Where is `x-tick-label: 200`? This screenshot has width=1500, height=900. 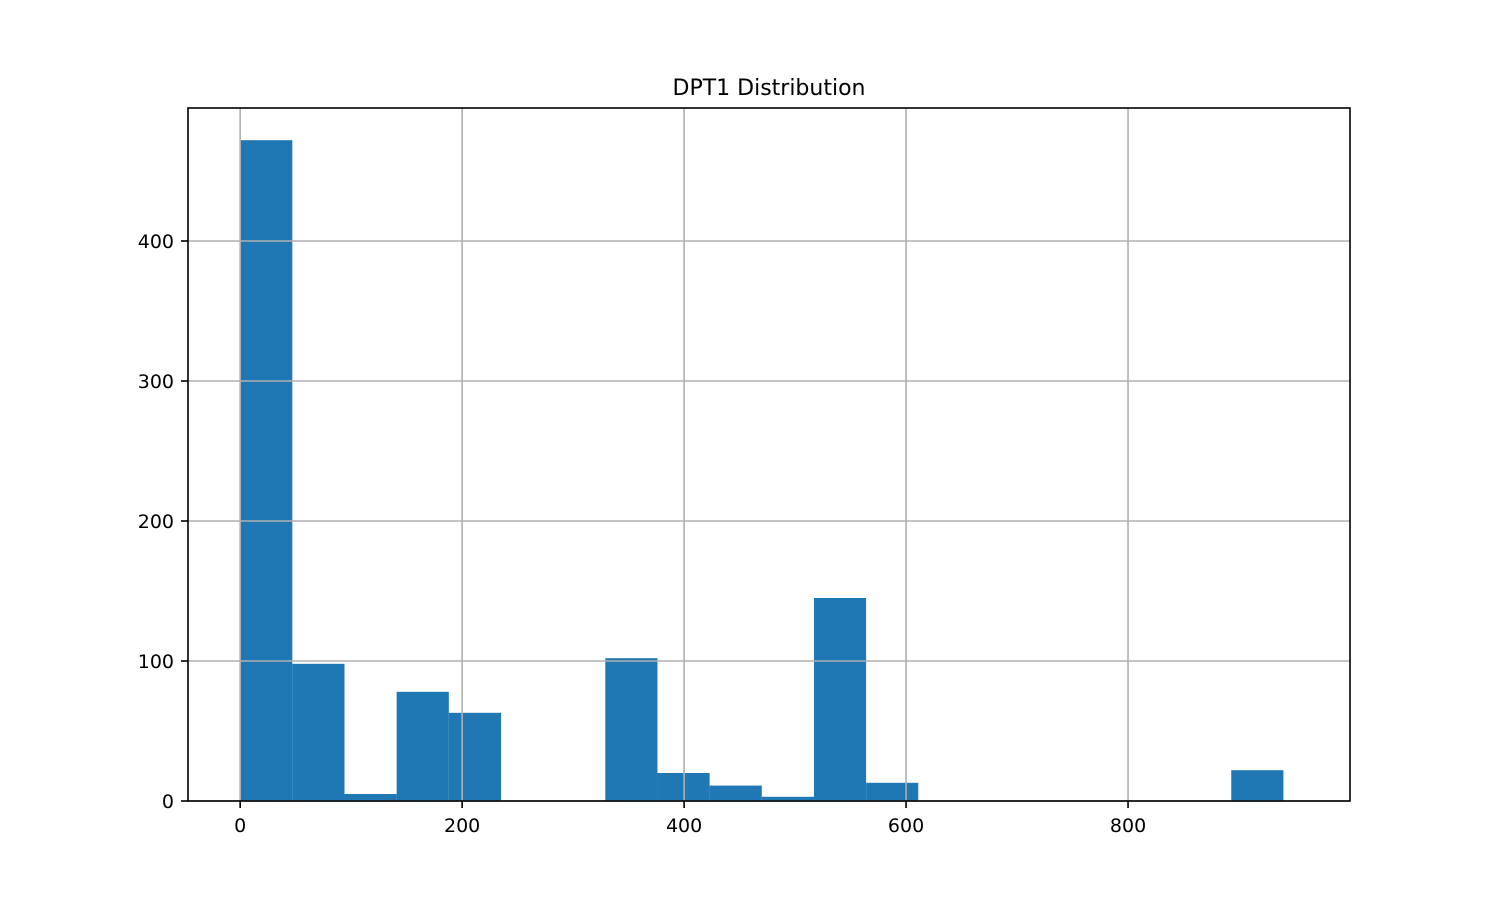
x-tick-label: 200 is located at coordinates (462, 826).